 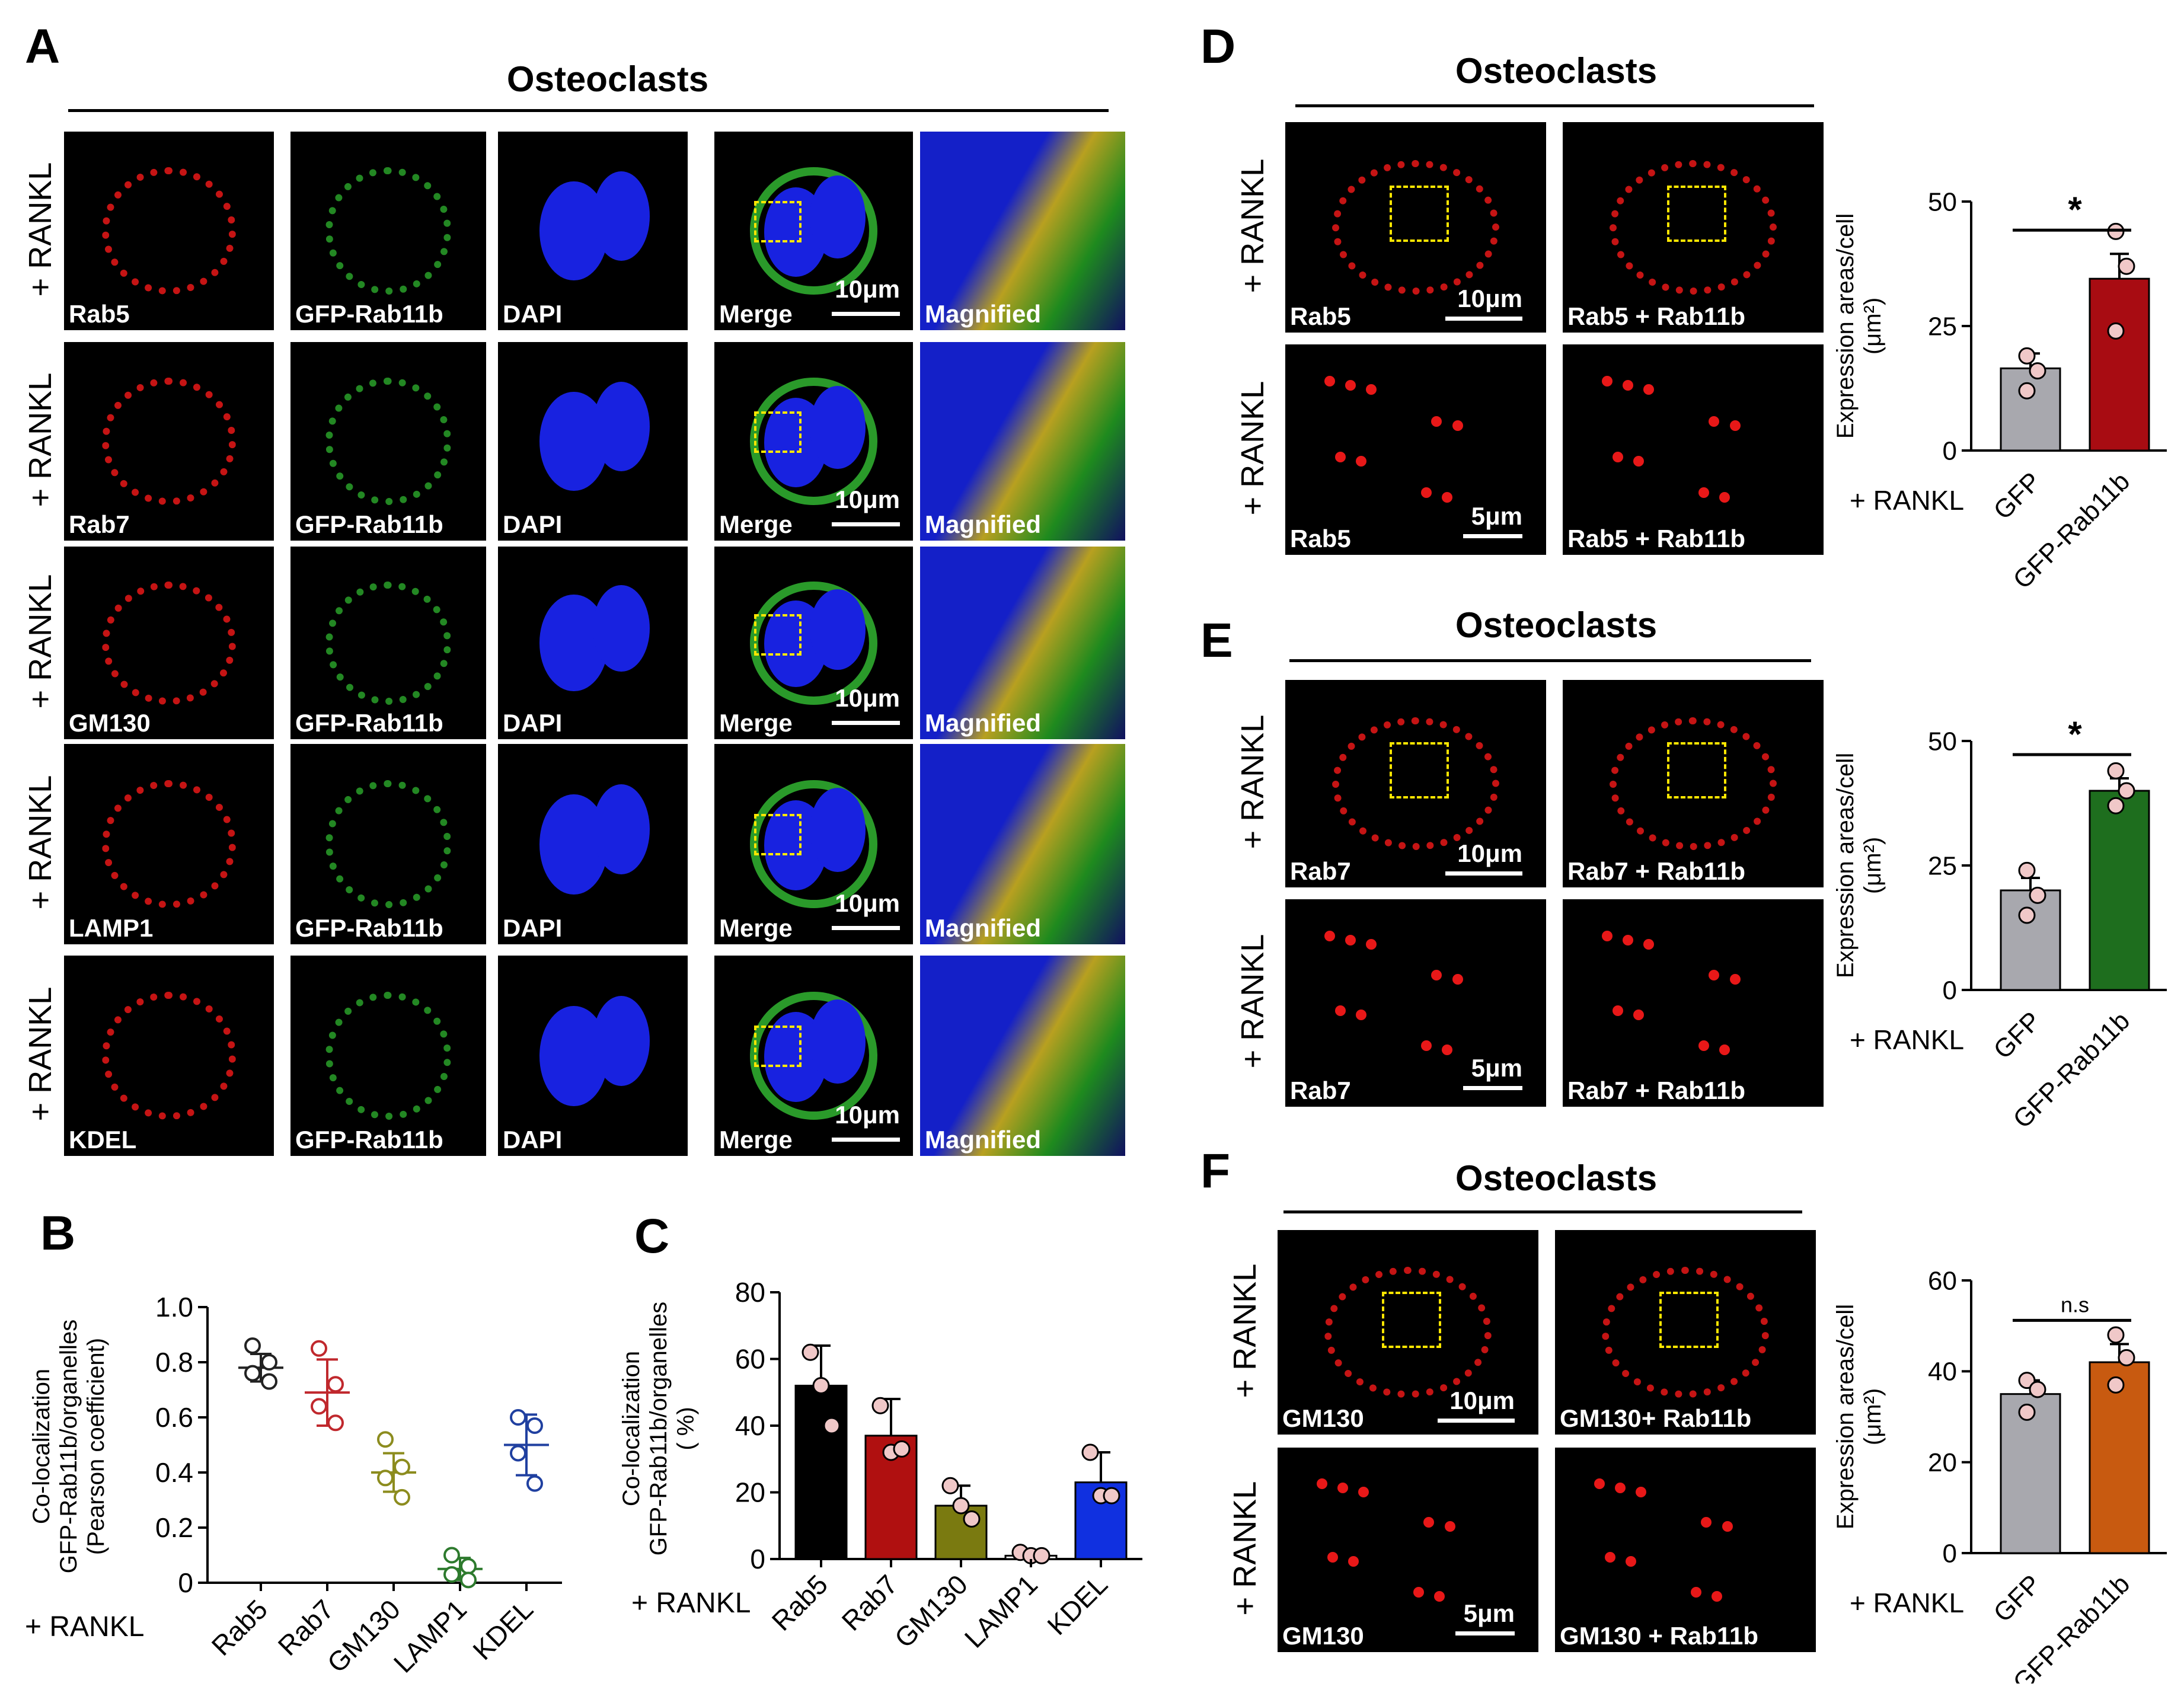 I want to click on x-tick-label: Rab5, so click(x=800, y=1603).